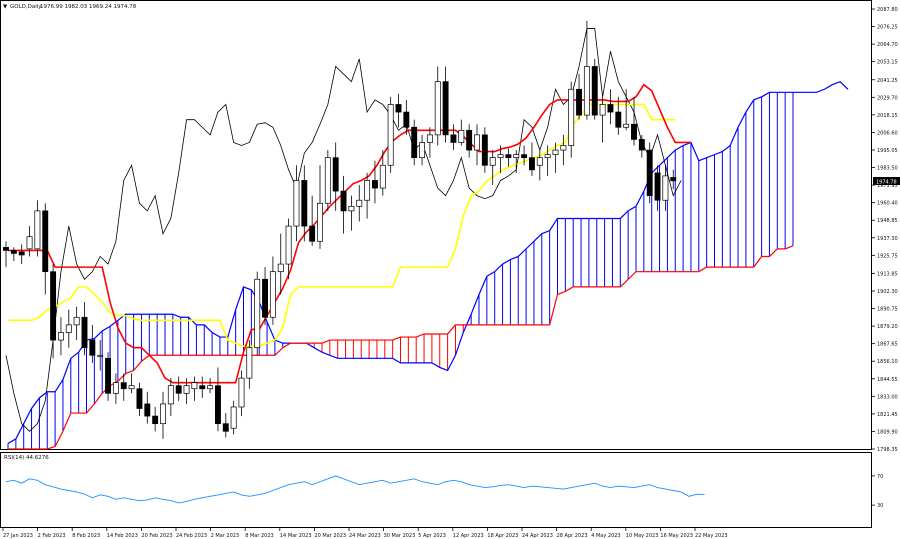 This screenshot has width=900, height=539. Describe the element at coordinates (365, 536) in the screenshot. I see `time-tick-label: 24 Mar 2023` at that location.